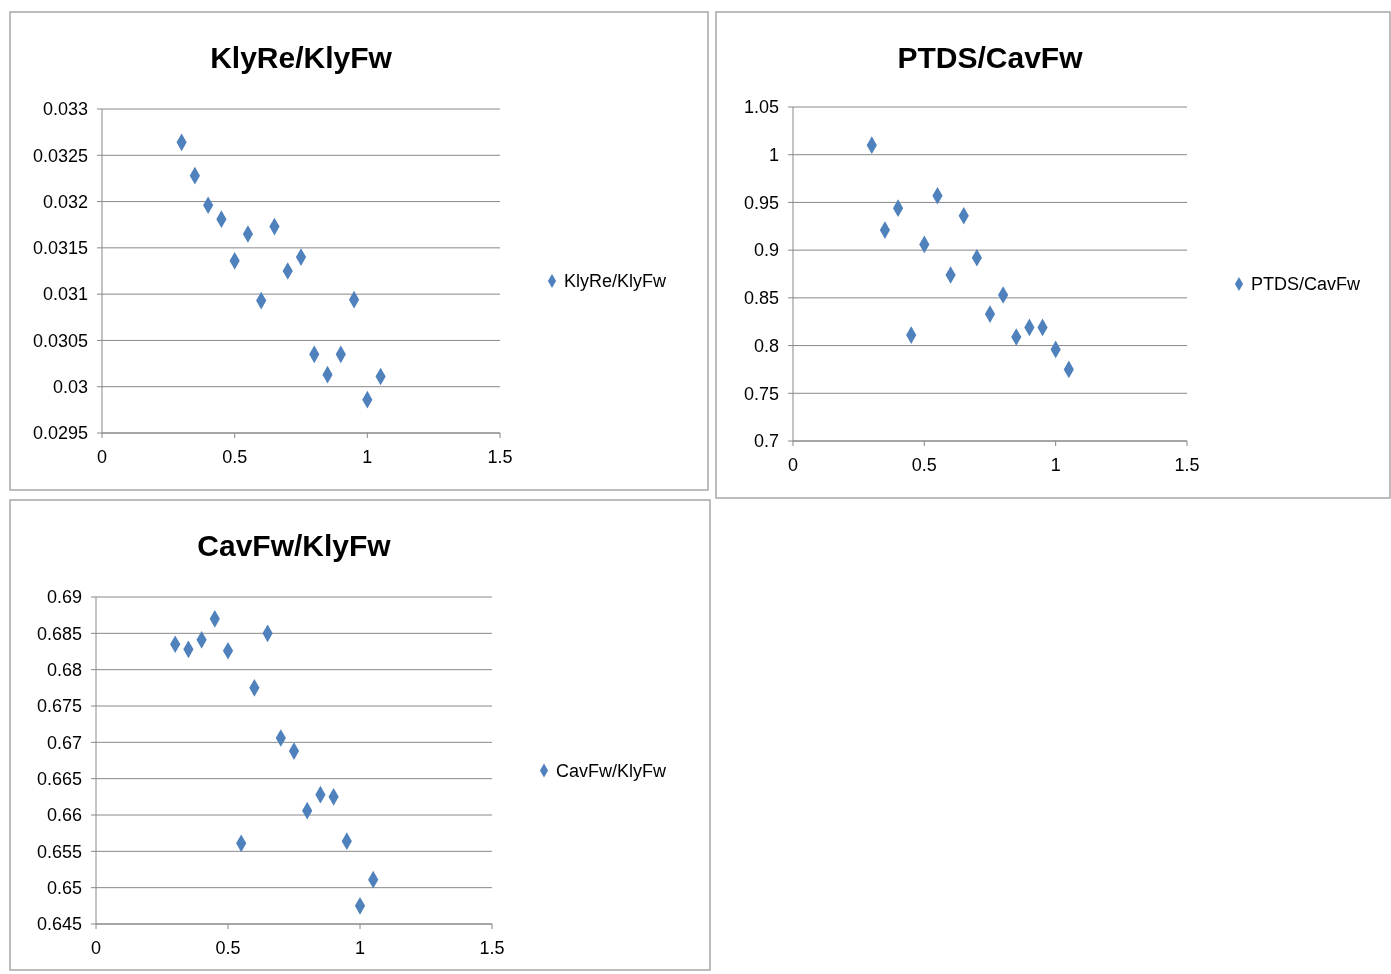 Image resolution: width=1391 pixels, height=974 pixels. Describe the element at coordinates (64, 669) in the screenshot. I see `y-tick-label: 0.68` at that location.